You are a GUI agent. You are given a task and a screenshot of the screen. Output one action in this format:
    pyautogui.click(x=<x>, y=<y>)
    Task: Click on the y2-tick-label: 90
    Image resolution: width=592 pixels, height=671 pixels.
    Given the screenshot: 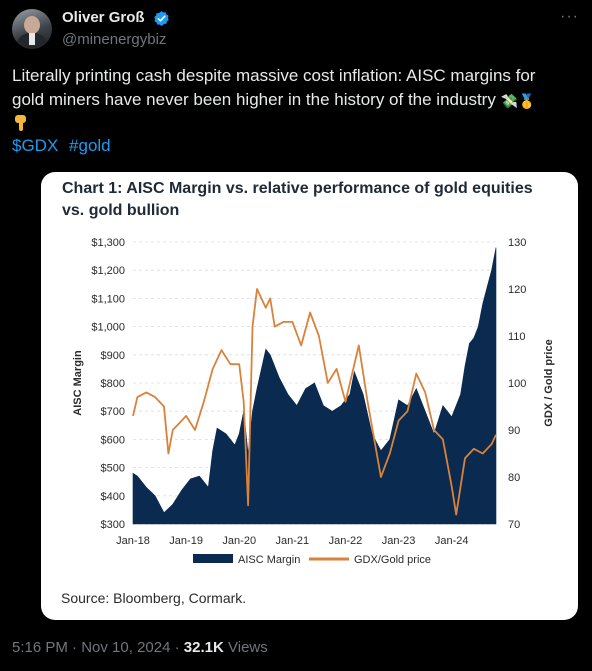 What is the action you would take?
    pyautogui.click(x=514, y=431)
    